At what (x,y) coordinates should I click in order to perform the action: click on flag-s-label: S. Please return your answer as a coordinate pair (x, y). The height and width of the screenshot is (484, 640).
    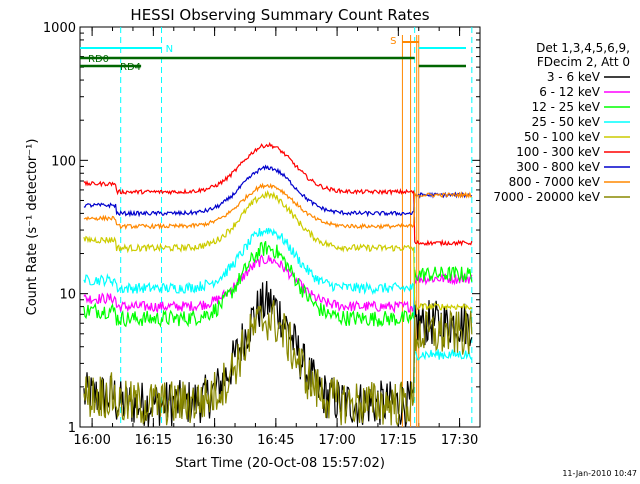
    Looking at the image, I should click on (393, 41).